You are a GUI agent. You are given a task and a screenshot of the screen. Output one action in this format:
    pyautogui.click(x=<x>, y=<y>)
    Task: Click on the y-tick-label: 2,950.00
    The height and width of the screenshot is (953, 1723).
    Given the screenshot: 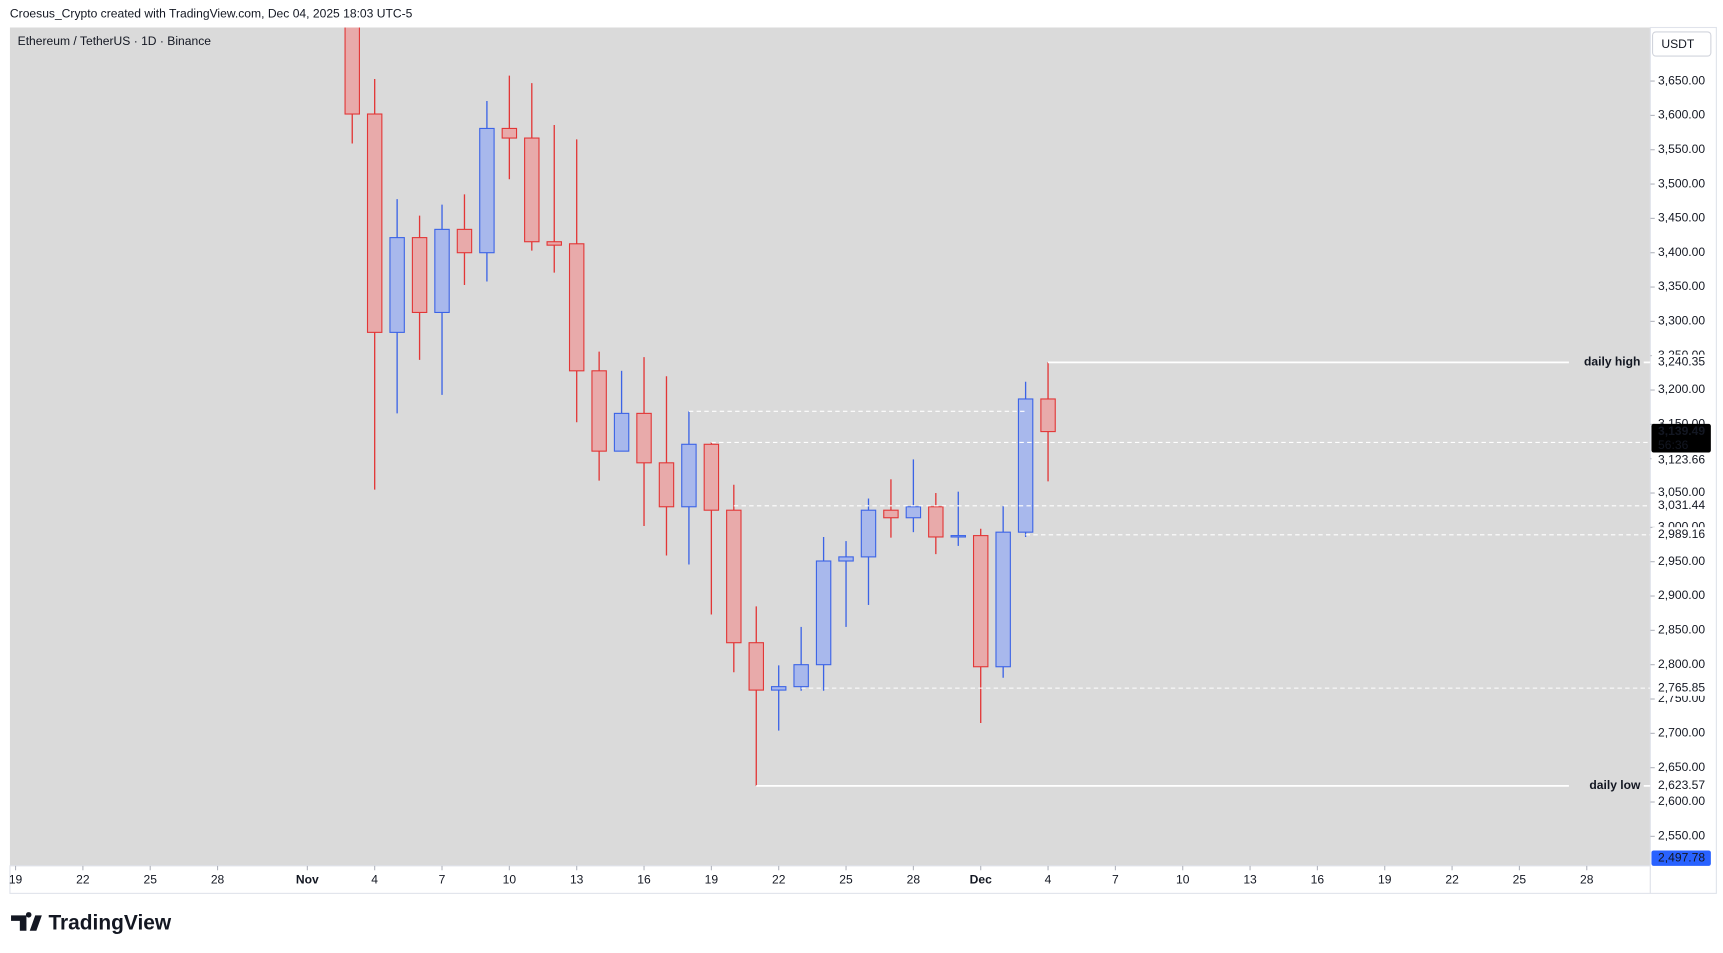 What is the action you would take?
    pyautogui.click(x=1681, y=561)
    